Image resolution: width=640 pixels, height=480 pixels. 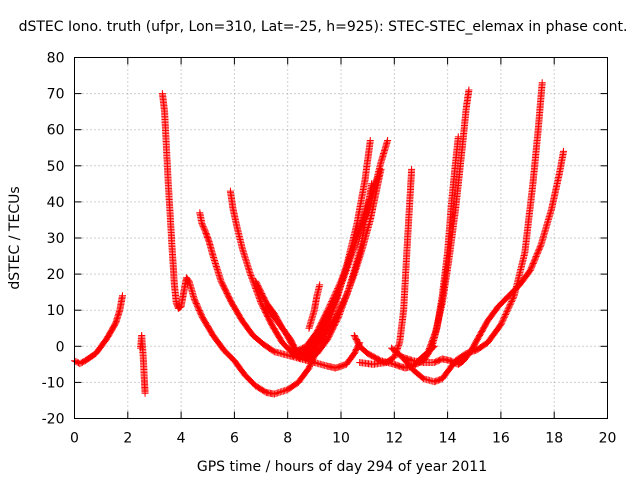 What do you see at coordinates (234, 439) in the screenshot?
I see `x-tick-label: 6` at bounding box center [234, 439].